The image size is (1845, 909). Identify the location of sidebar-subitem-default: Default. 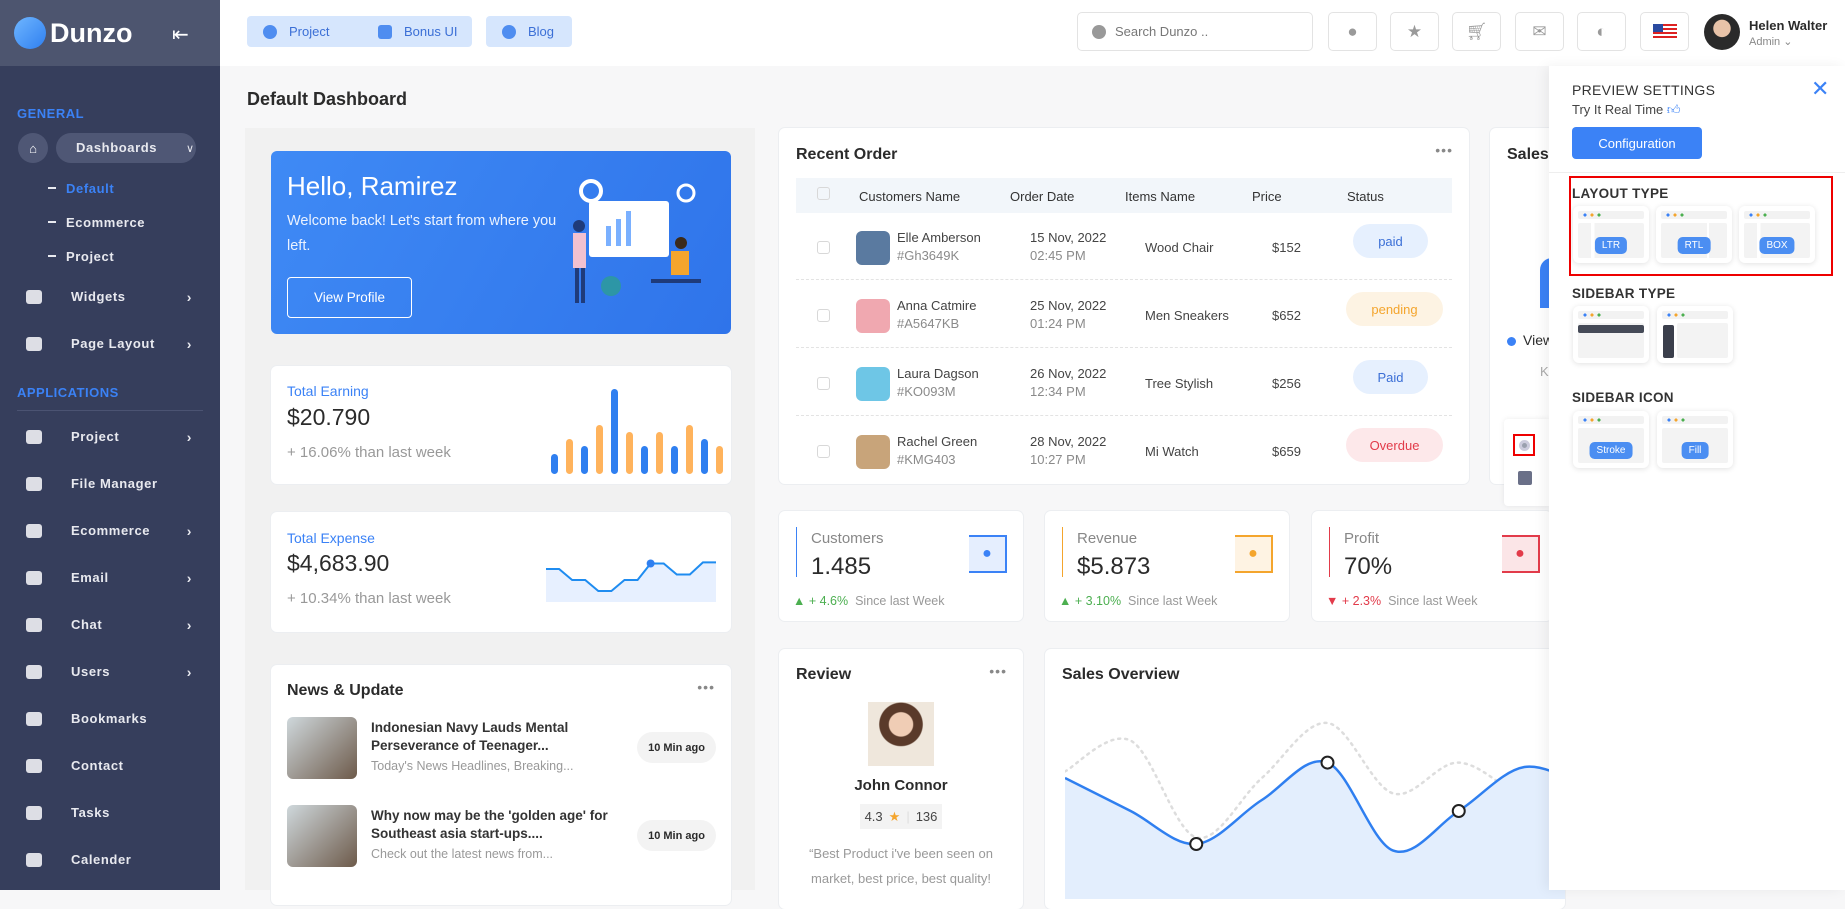
(110, 188).